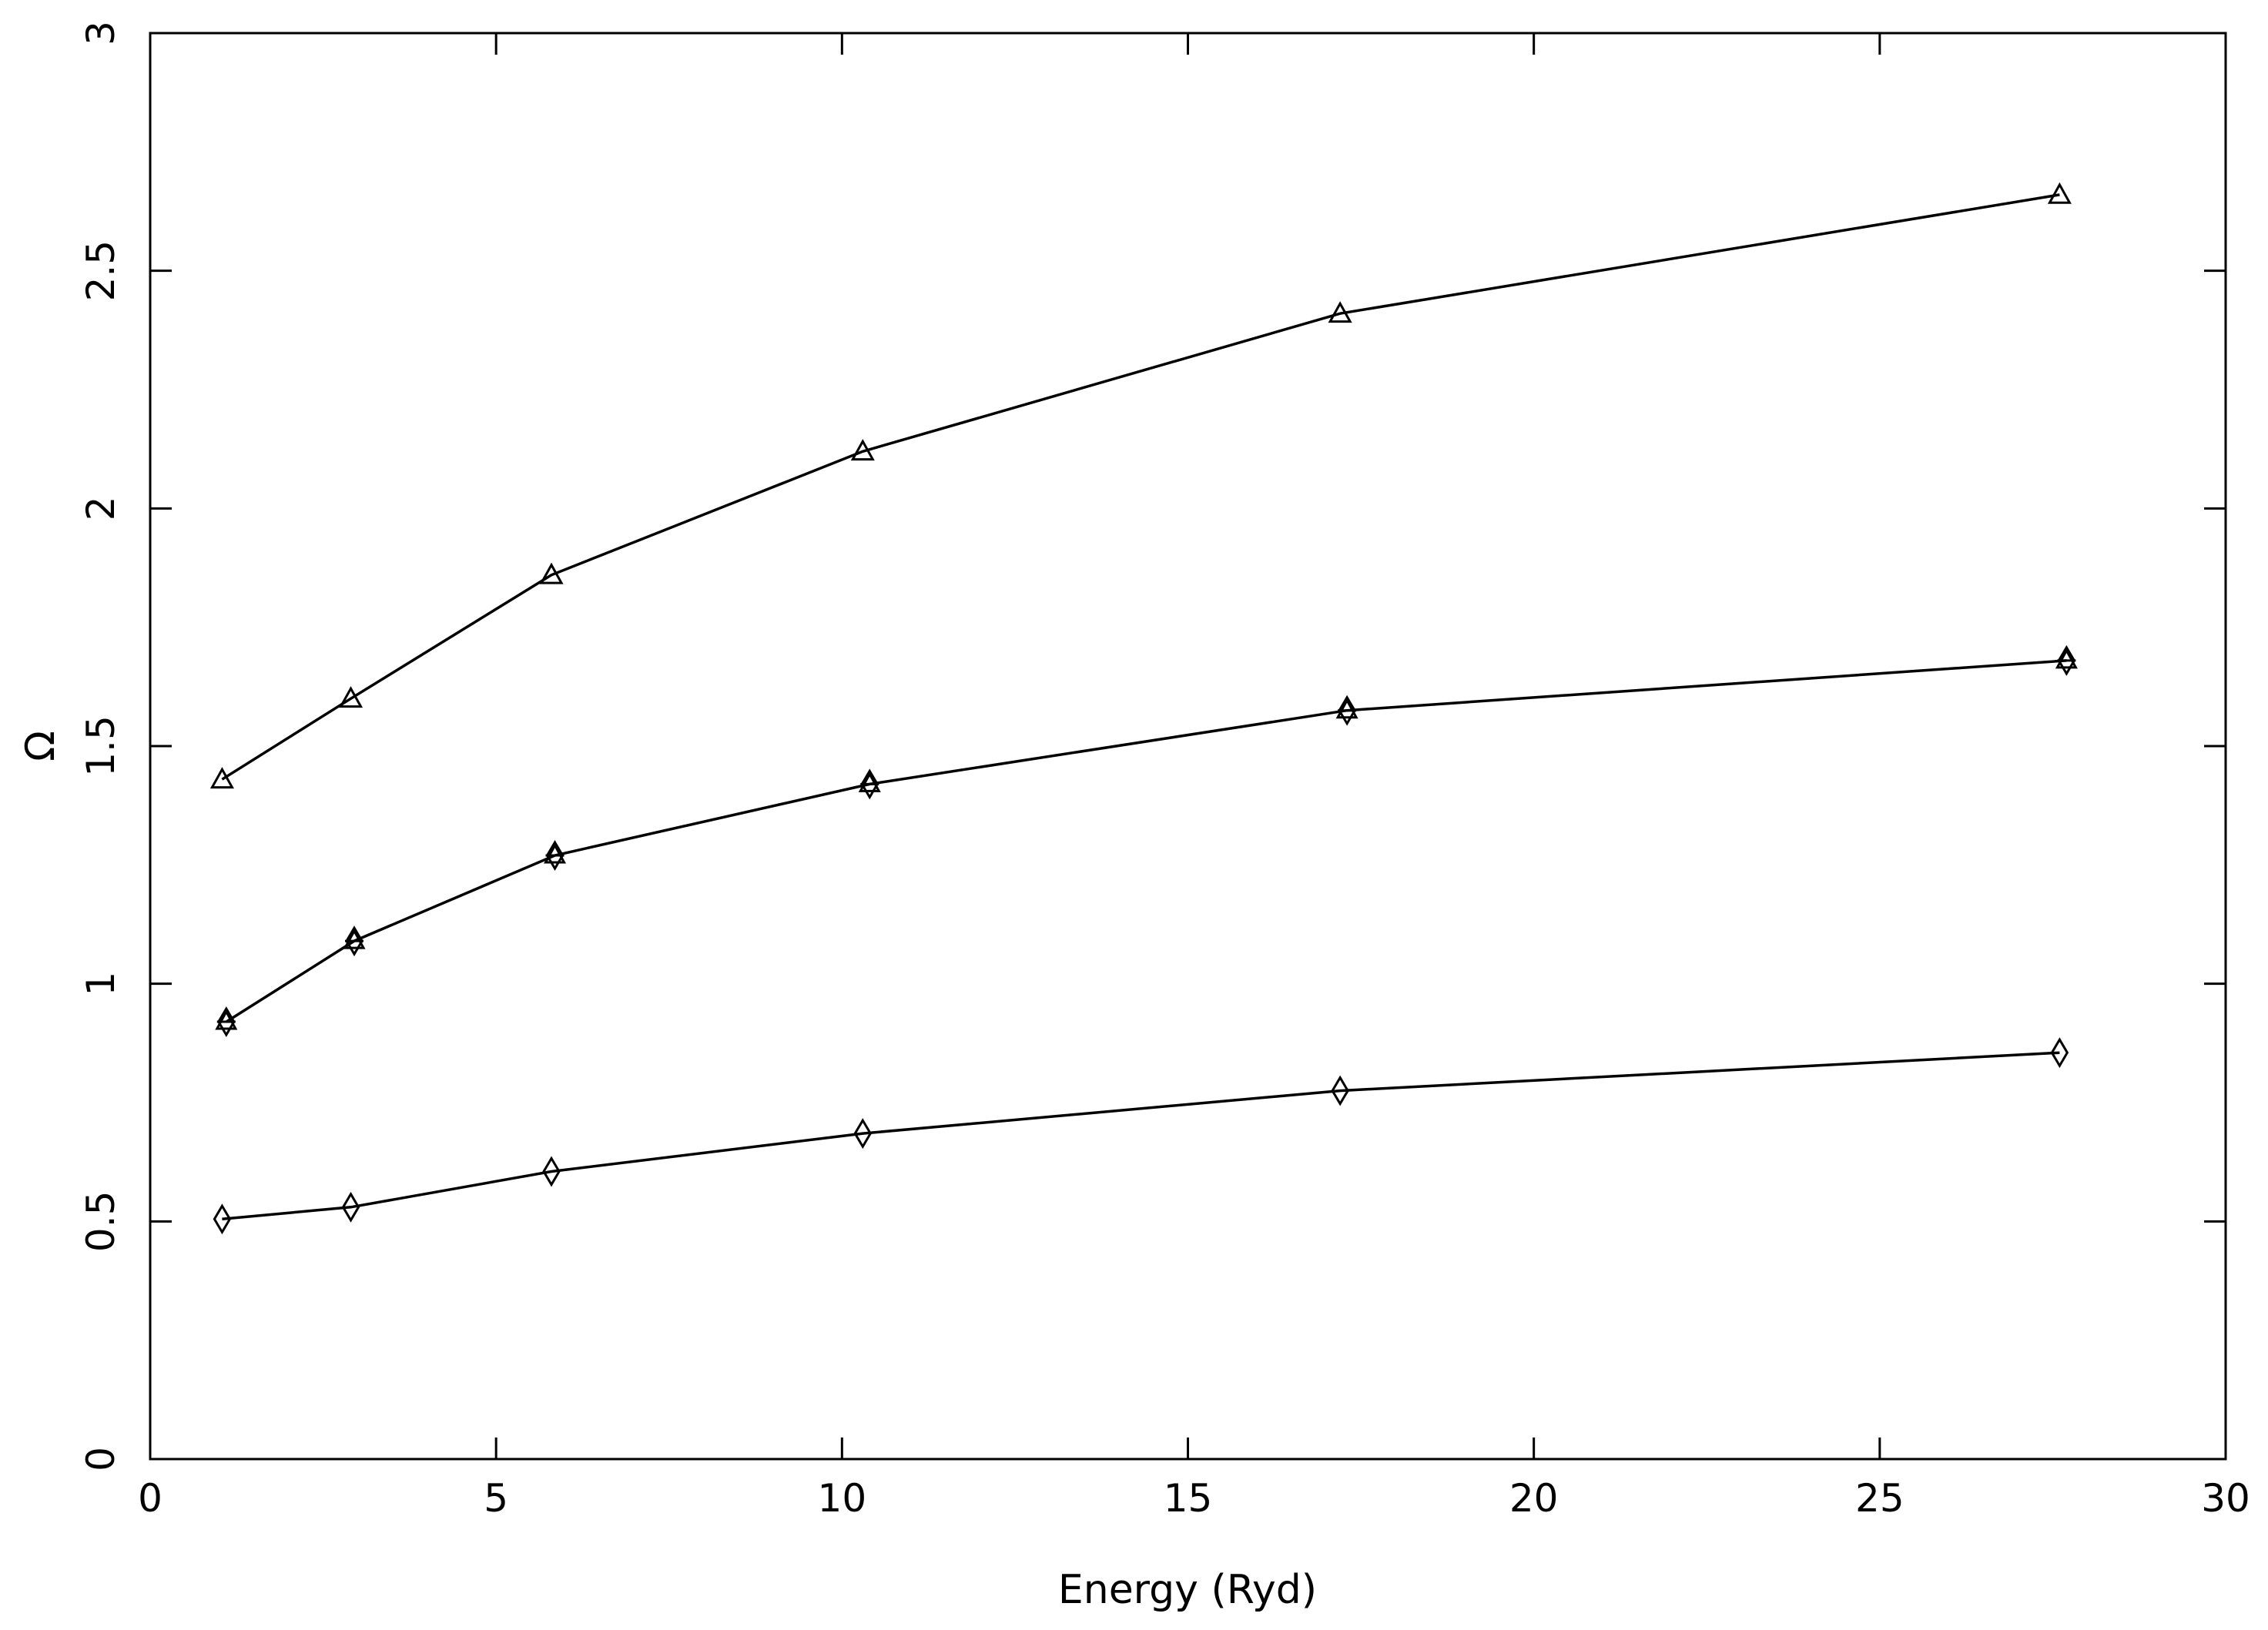 This screenshot has width=2268, height=1630. Describe the element at coordinates (1141, 1135) in the screenshot. I see `diamond-series-line` at that location.